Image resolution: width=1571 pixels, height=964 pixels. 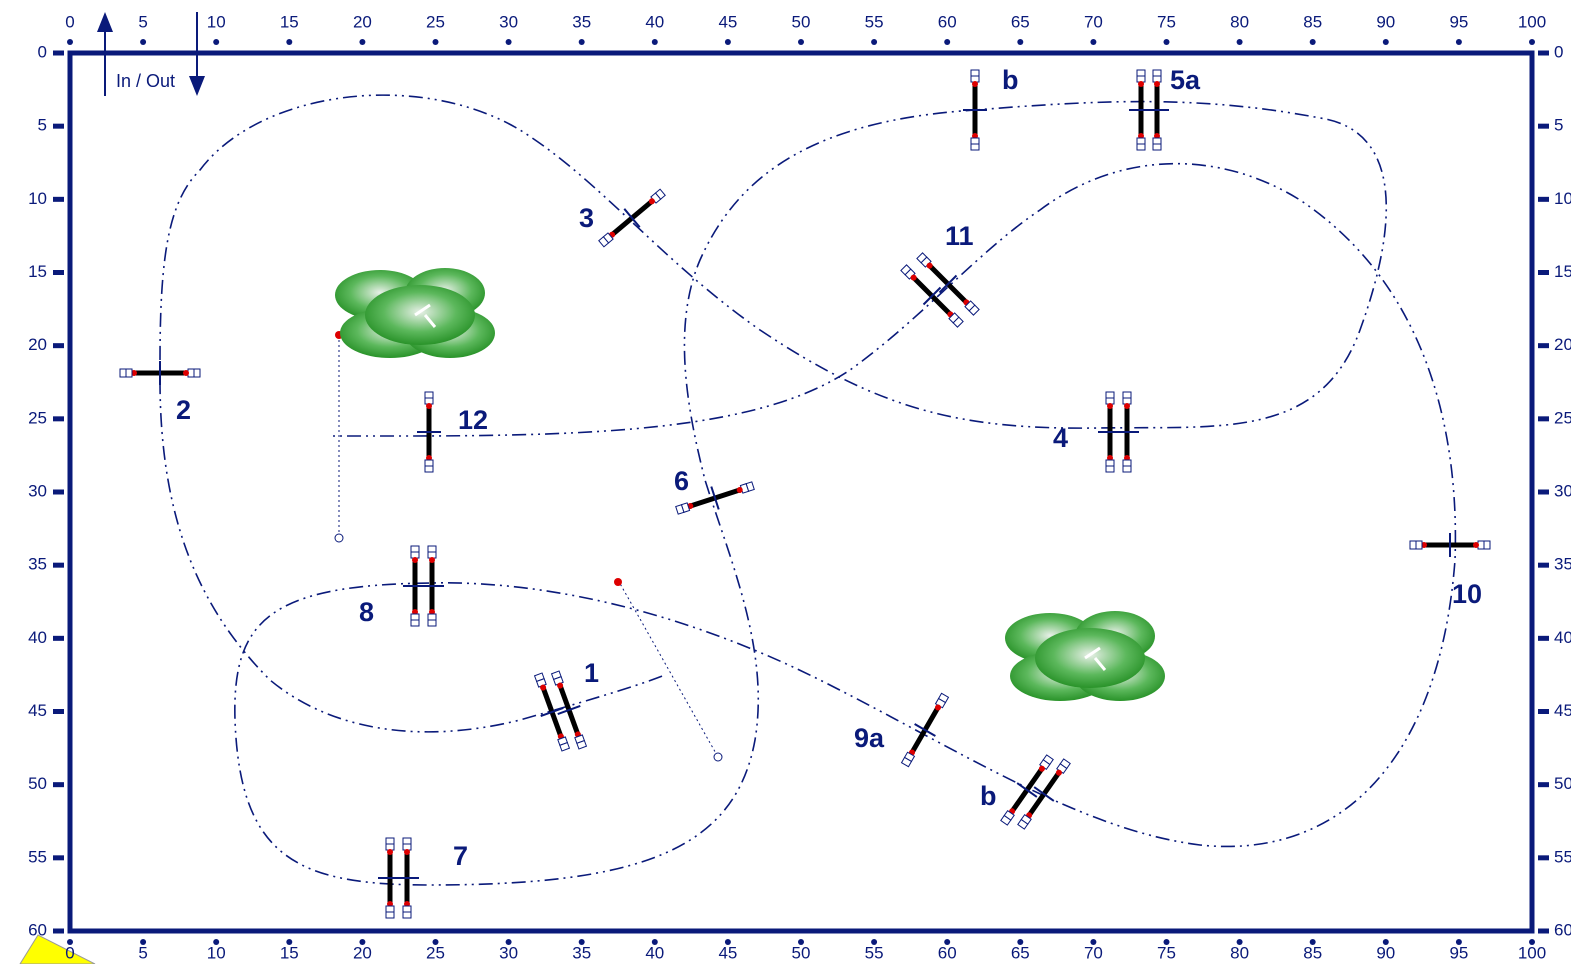 What do you see at coordinates (586, 218) in the screenshot?
I see `obstacle-label: 3` at bounding box center [586, 218].